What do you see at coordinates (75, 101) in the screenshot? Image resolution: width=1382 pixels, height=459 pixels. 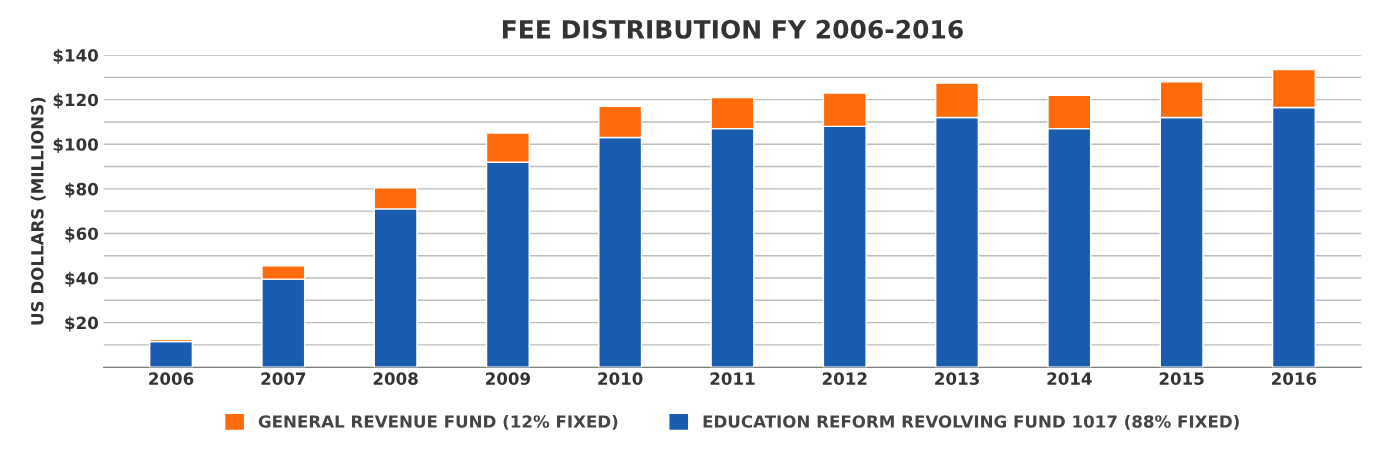 I see `y-tick-label: $120` at bounding box center [75, 101].